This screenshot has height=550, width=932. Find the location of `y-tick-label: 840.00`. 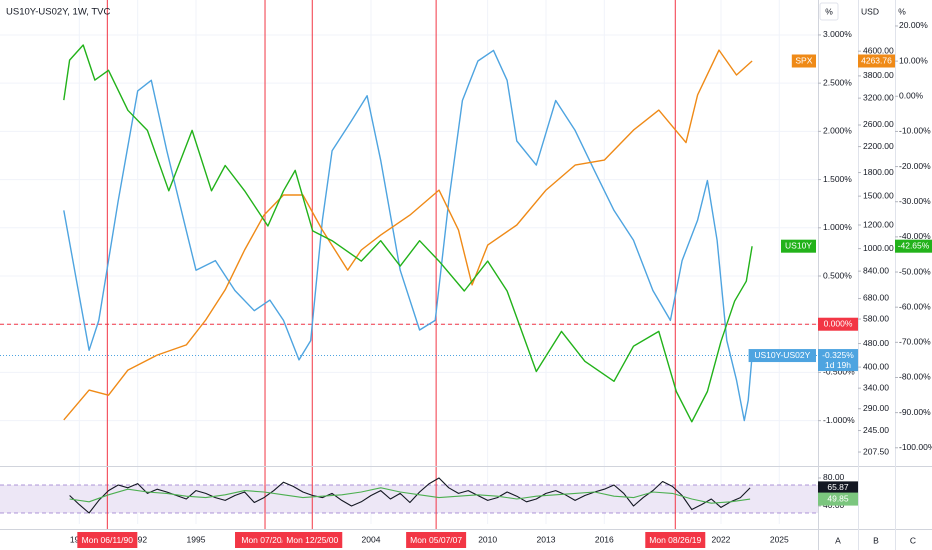

y-tick-label: 840.00 is located at coordinates (876, 270).